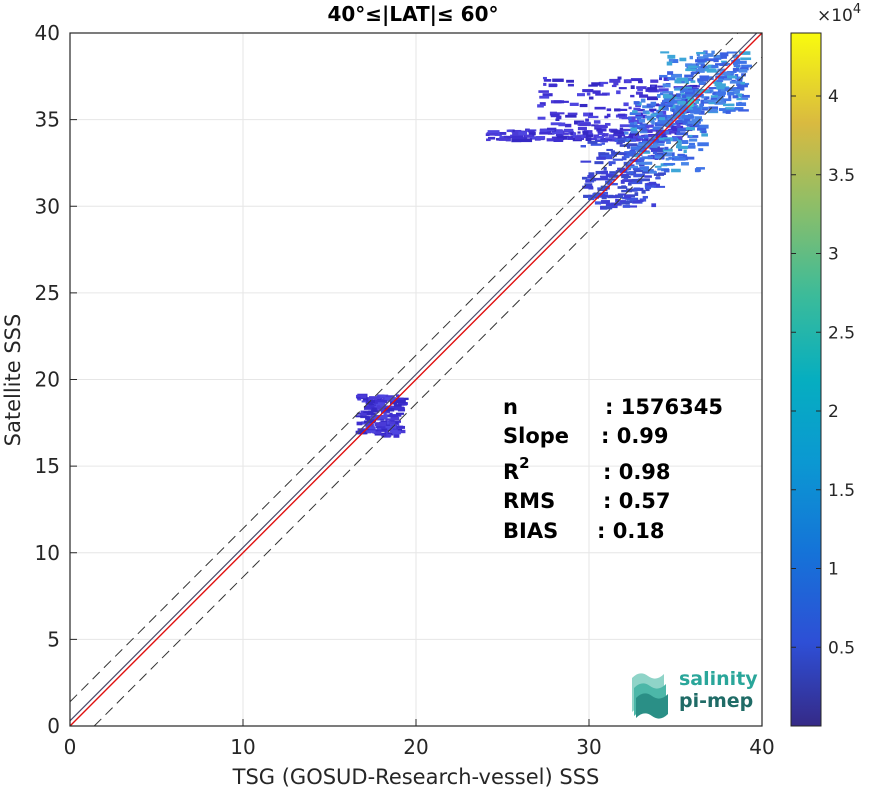 The width and height of the screenshot is (873, 791). Describe the element at coordinates (839, 14) in the screenshot. I see `colorbar-scale-label: ×10⁴` at that location.